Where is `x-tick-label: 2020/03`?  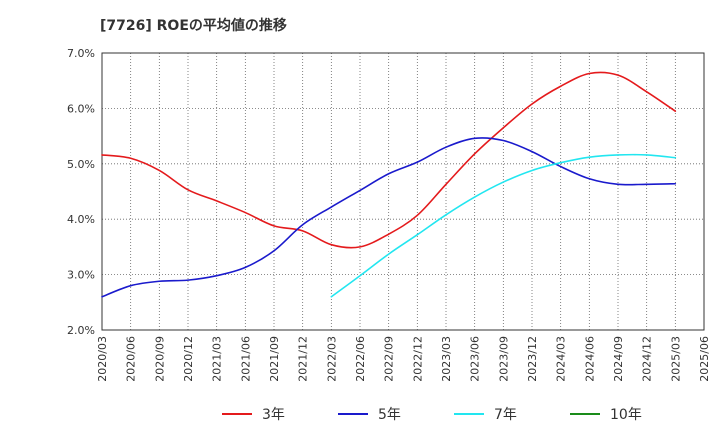 x-tick-label: 2020/03 is located at coordinates (102, 359).